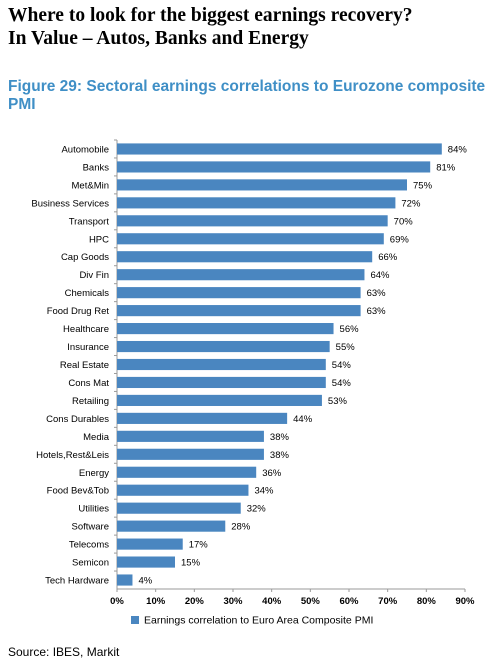 Image resolution: width=494 pixels, height=669 pixels. Describe the element at coordinates (99, 239) in the screenshot. I see `category-label: HPC` at that location.